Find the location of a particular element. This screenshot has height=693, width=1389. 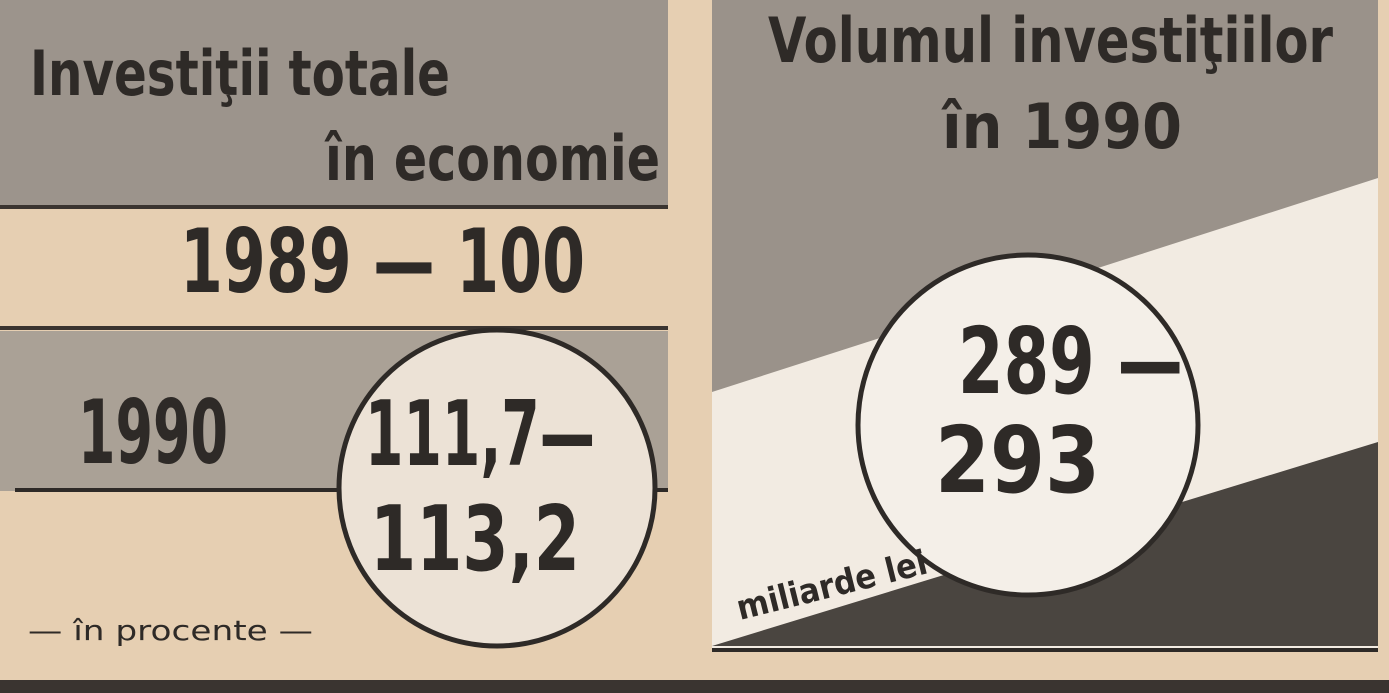

right-title-2: în 1990 is located at coordinates (1061, 126).